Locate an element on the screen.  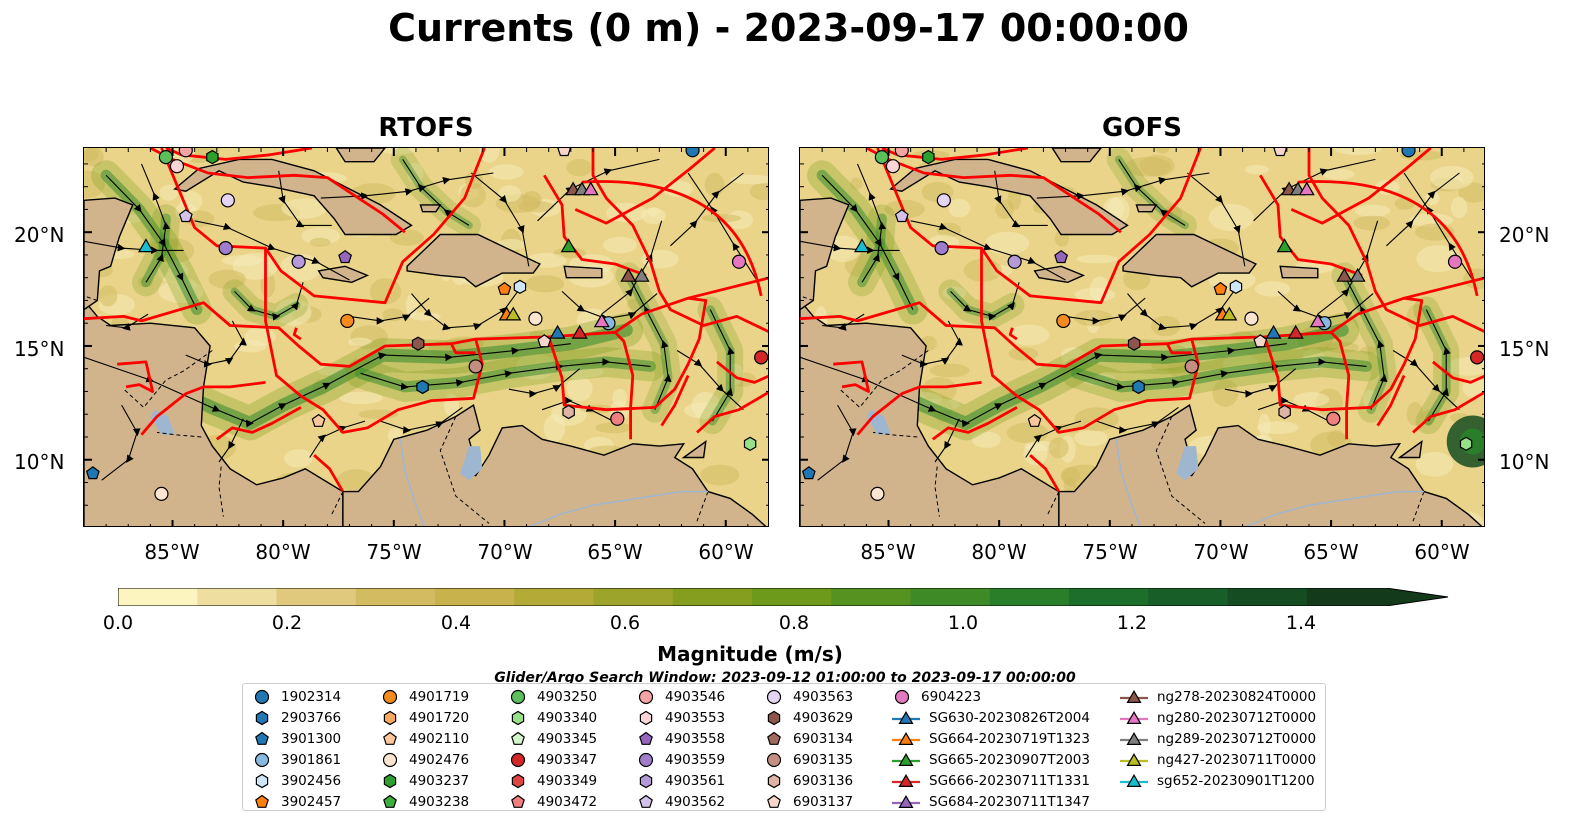
legend-label: 3901300 is located at coordinates (311, 738).